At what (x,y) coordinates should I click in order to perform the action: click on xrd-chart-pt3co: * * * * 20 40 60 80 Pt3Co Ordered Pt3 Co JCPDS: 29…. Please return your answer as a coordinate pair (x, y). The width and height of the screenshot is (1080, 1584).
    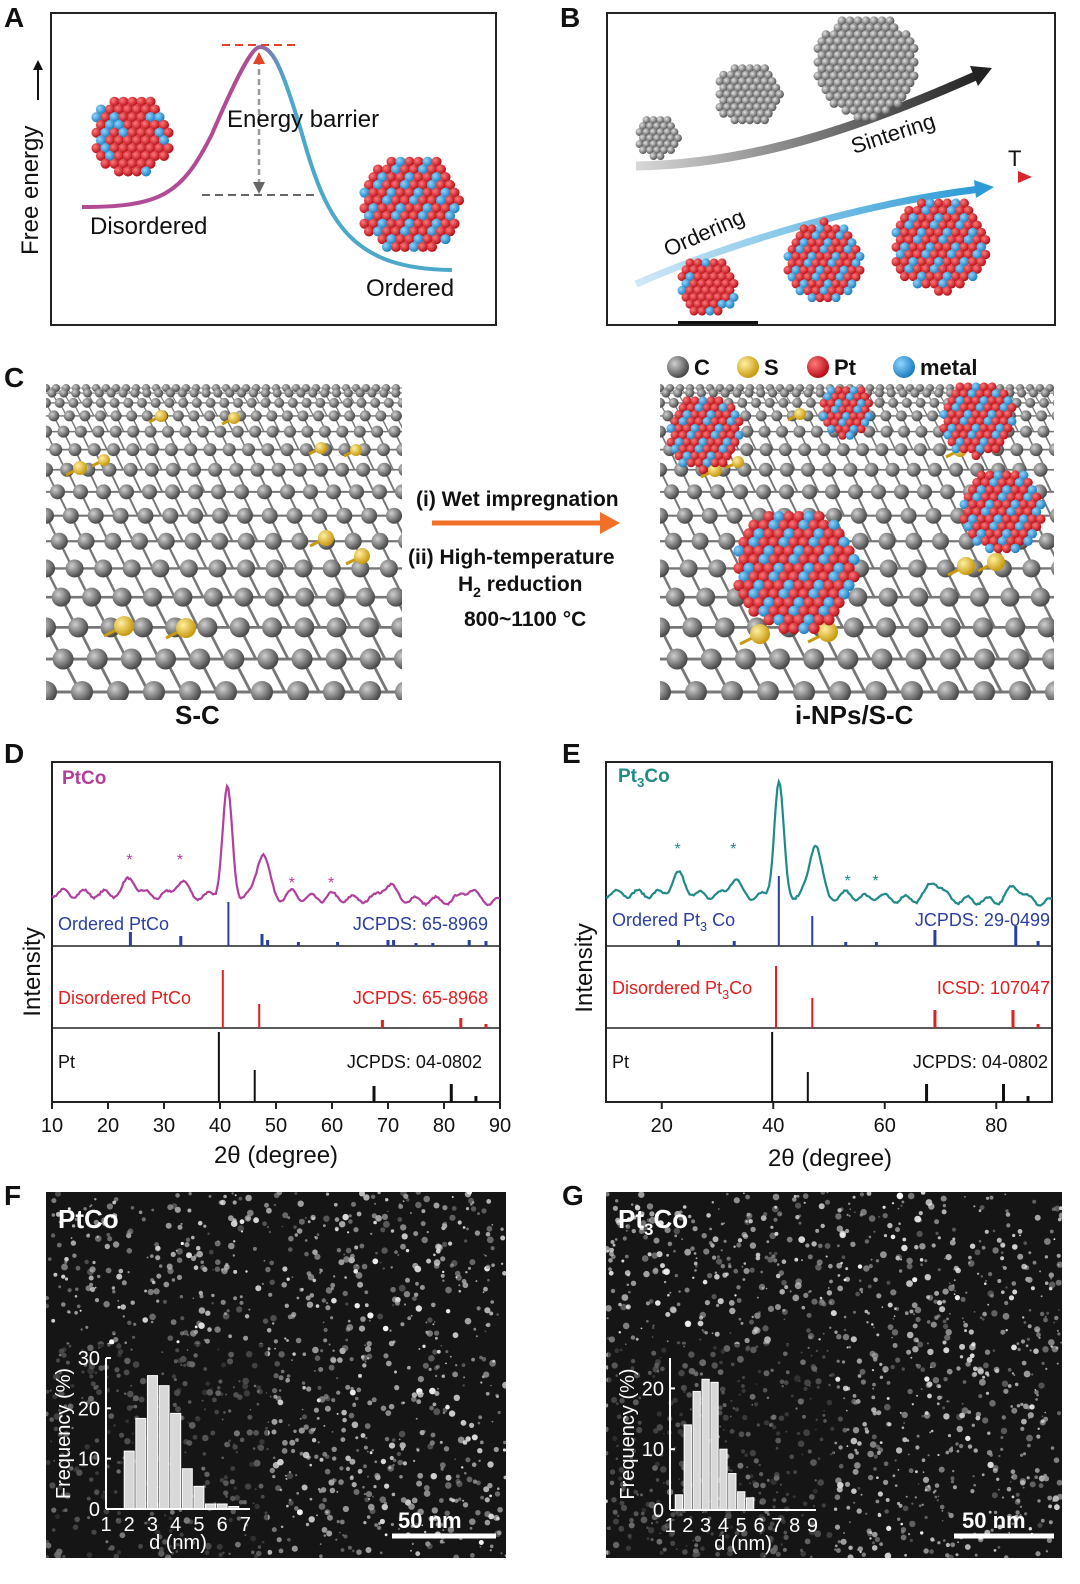
    Looking at the image, I should click on (812, 966).